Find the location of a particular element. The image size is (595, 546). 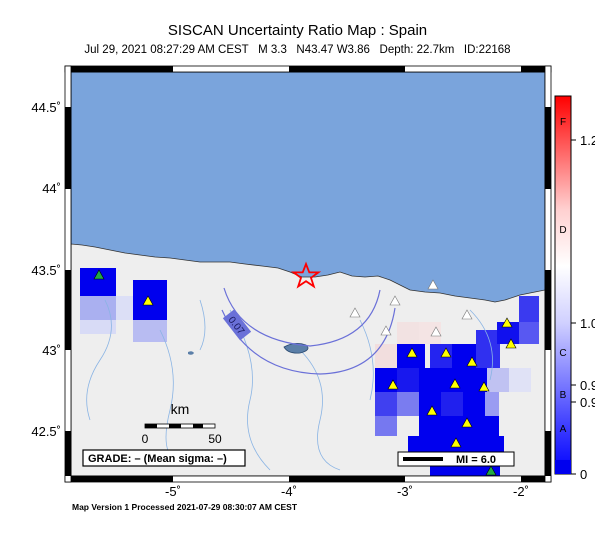

scale-bar: km 0 50 is located at coordinates (182, 423).